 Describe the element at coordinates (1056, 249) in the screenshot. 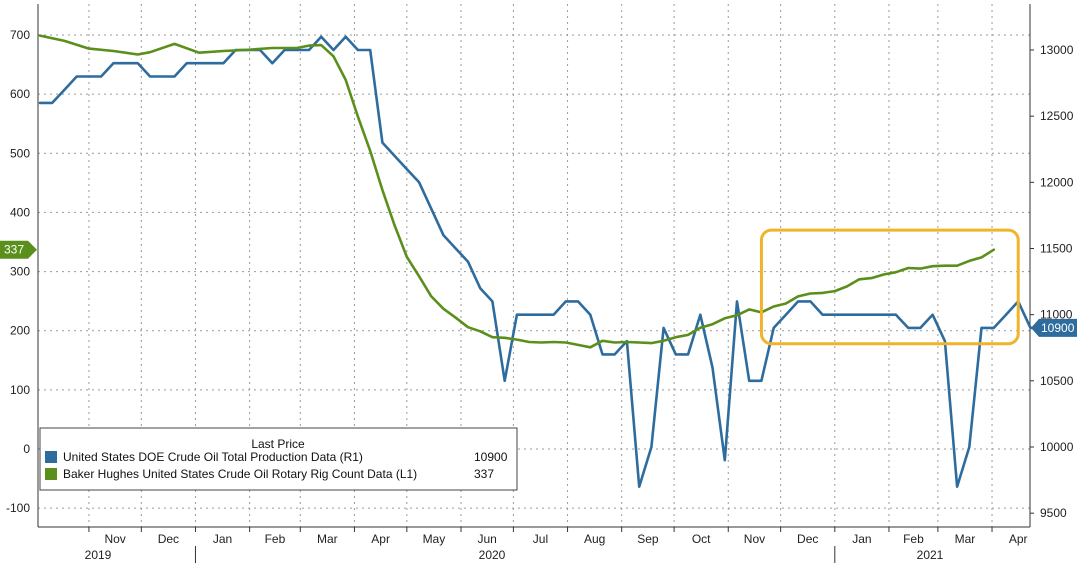

I see `right-tick-label: 11500` at that location.